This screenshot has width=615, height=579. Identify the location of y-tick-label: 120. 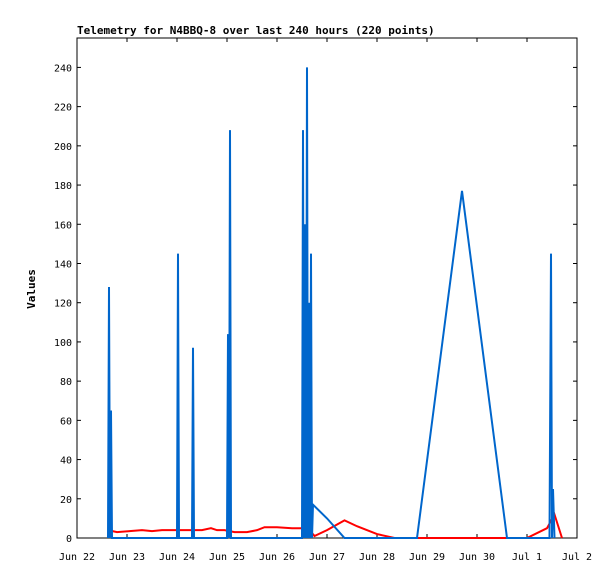
(63, 304).